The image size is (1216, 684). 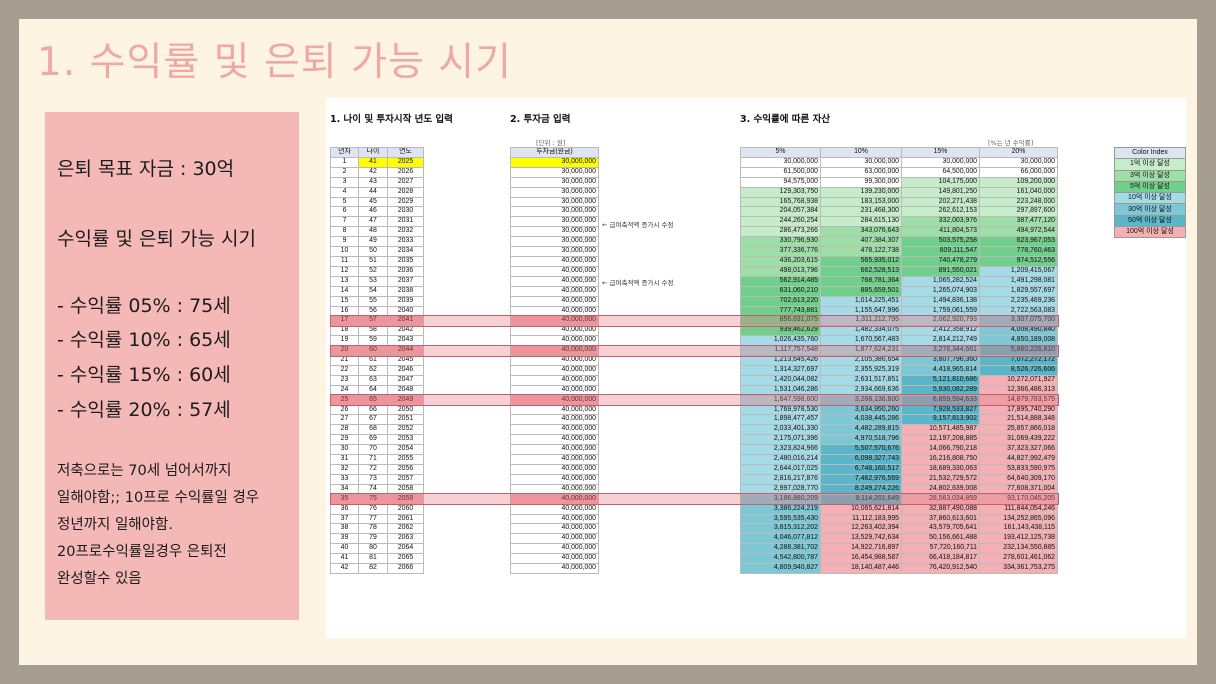 I want to click on asset-15-cell: 2,062,920,793, so click(x=940, y=321).